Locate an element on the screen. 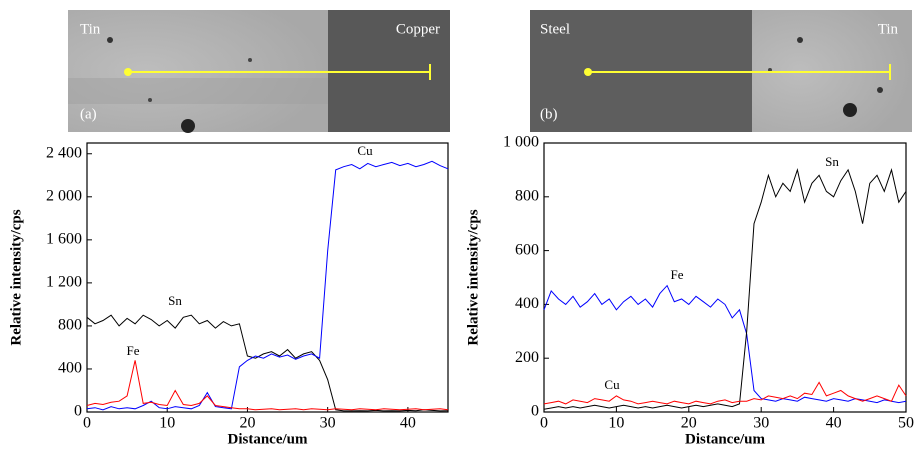 This screenshot has width=919, height=452. panel-label: (a) is located at coordinates (88, 114).